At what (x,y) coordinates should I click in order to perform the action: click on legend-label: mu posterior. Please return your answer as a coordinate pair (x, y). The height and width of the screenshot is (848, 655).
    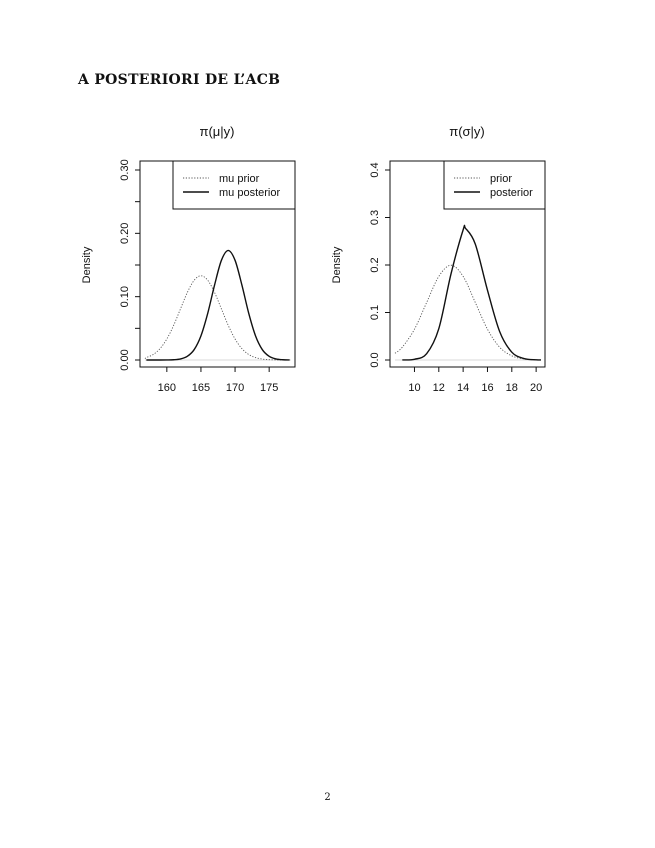
    Looking at the image, I should click on (249, 193).